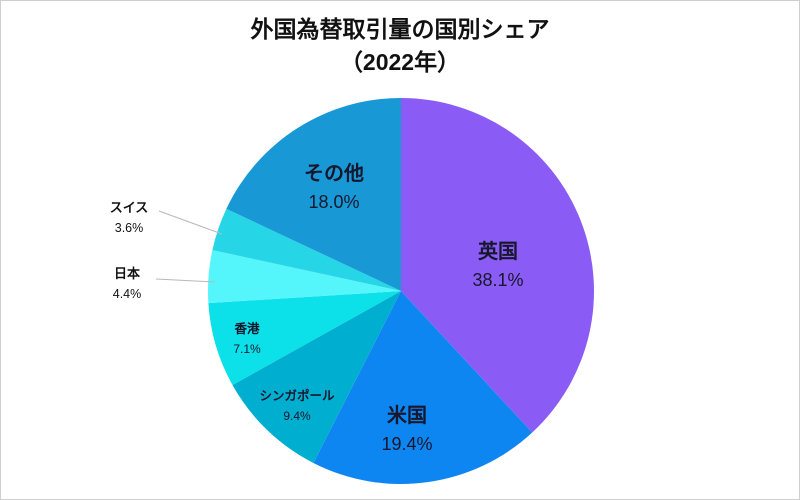 This screenshot has width=800, height=500. Describe the element at coordinates (247, 329) in the screenshot. I see `slice-label-hongkong-name: 香港` at that location.